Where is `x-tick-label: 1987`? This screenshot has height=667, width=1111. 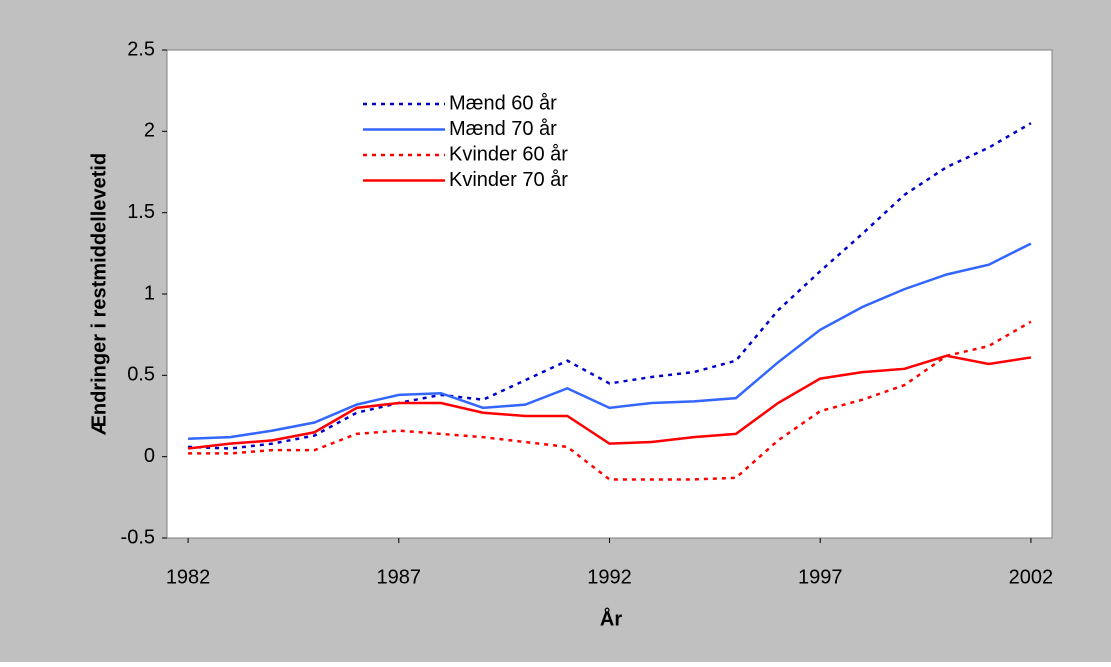 x-tick-label: 1987 is located at coordinates (399, 577).